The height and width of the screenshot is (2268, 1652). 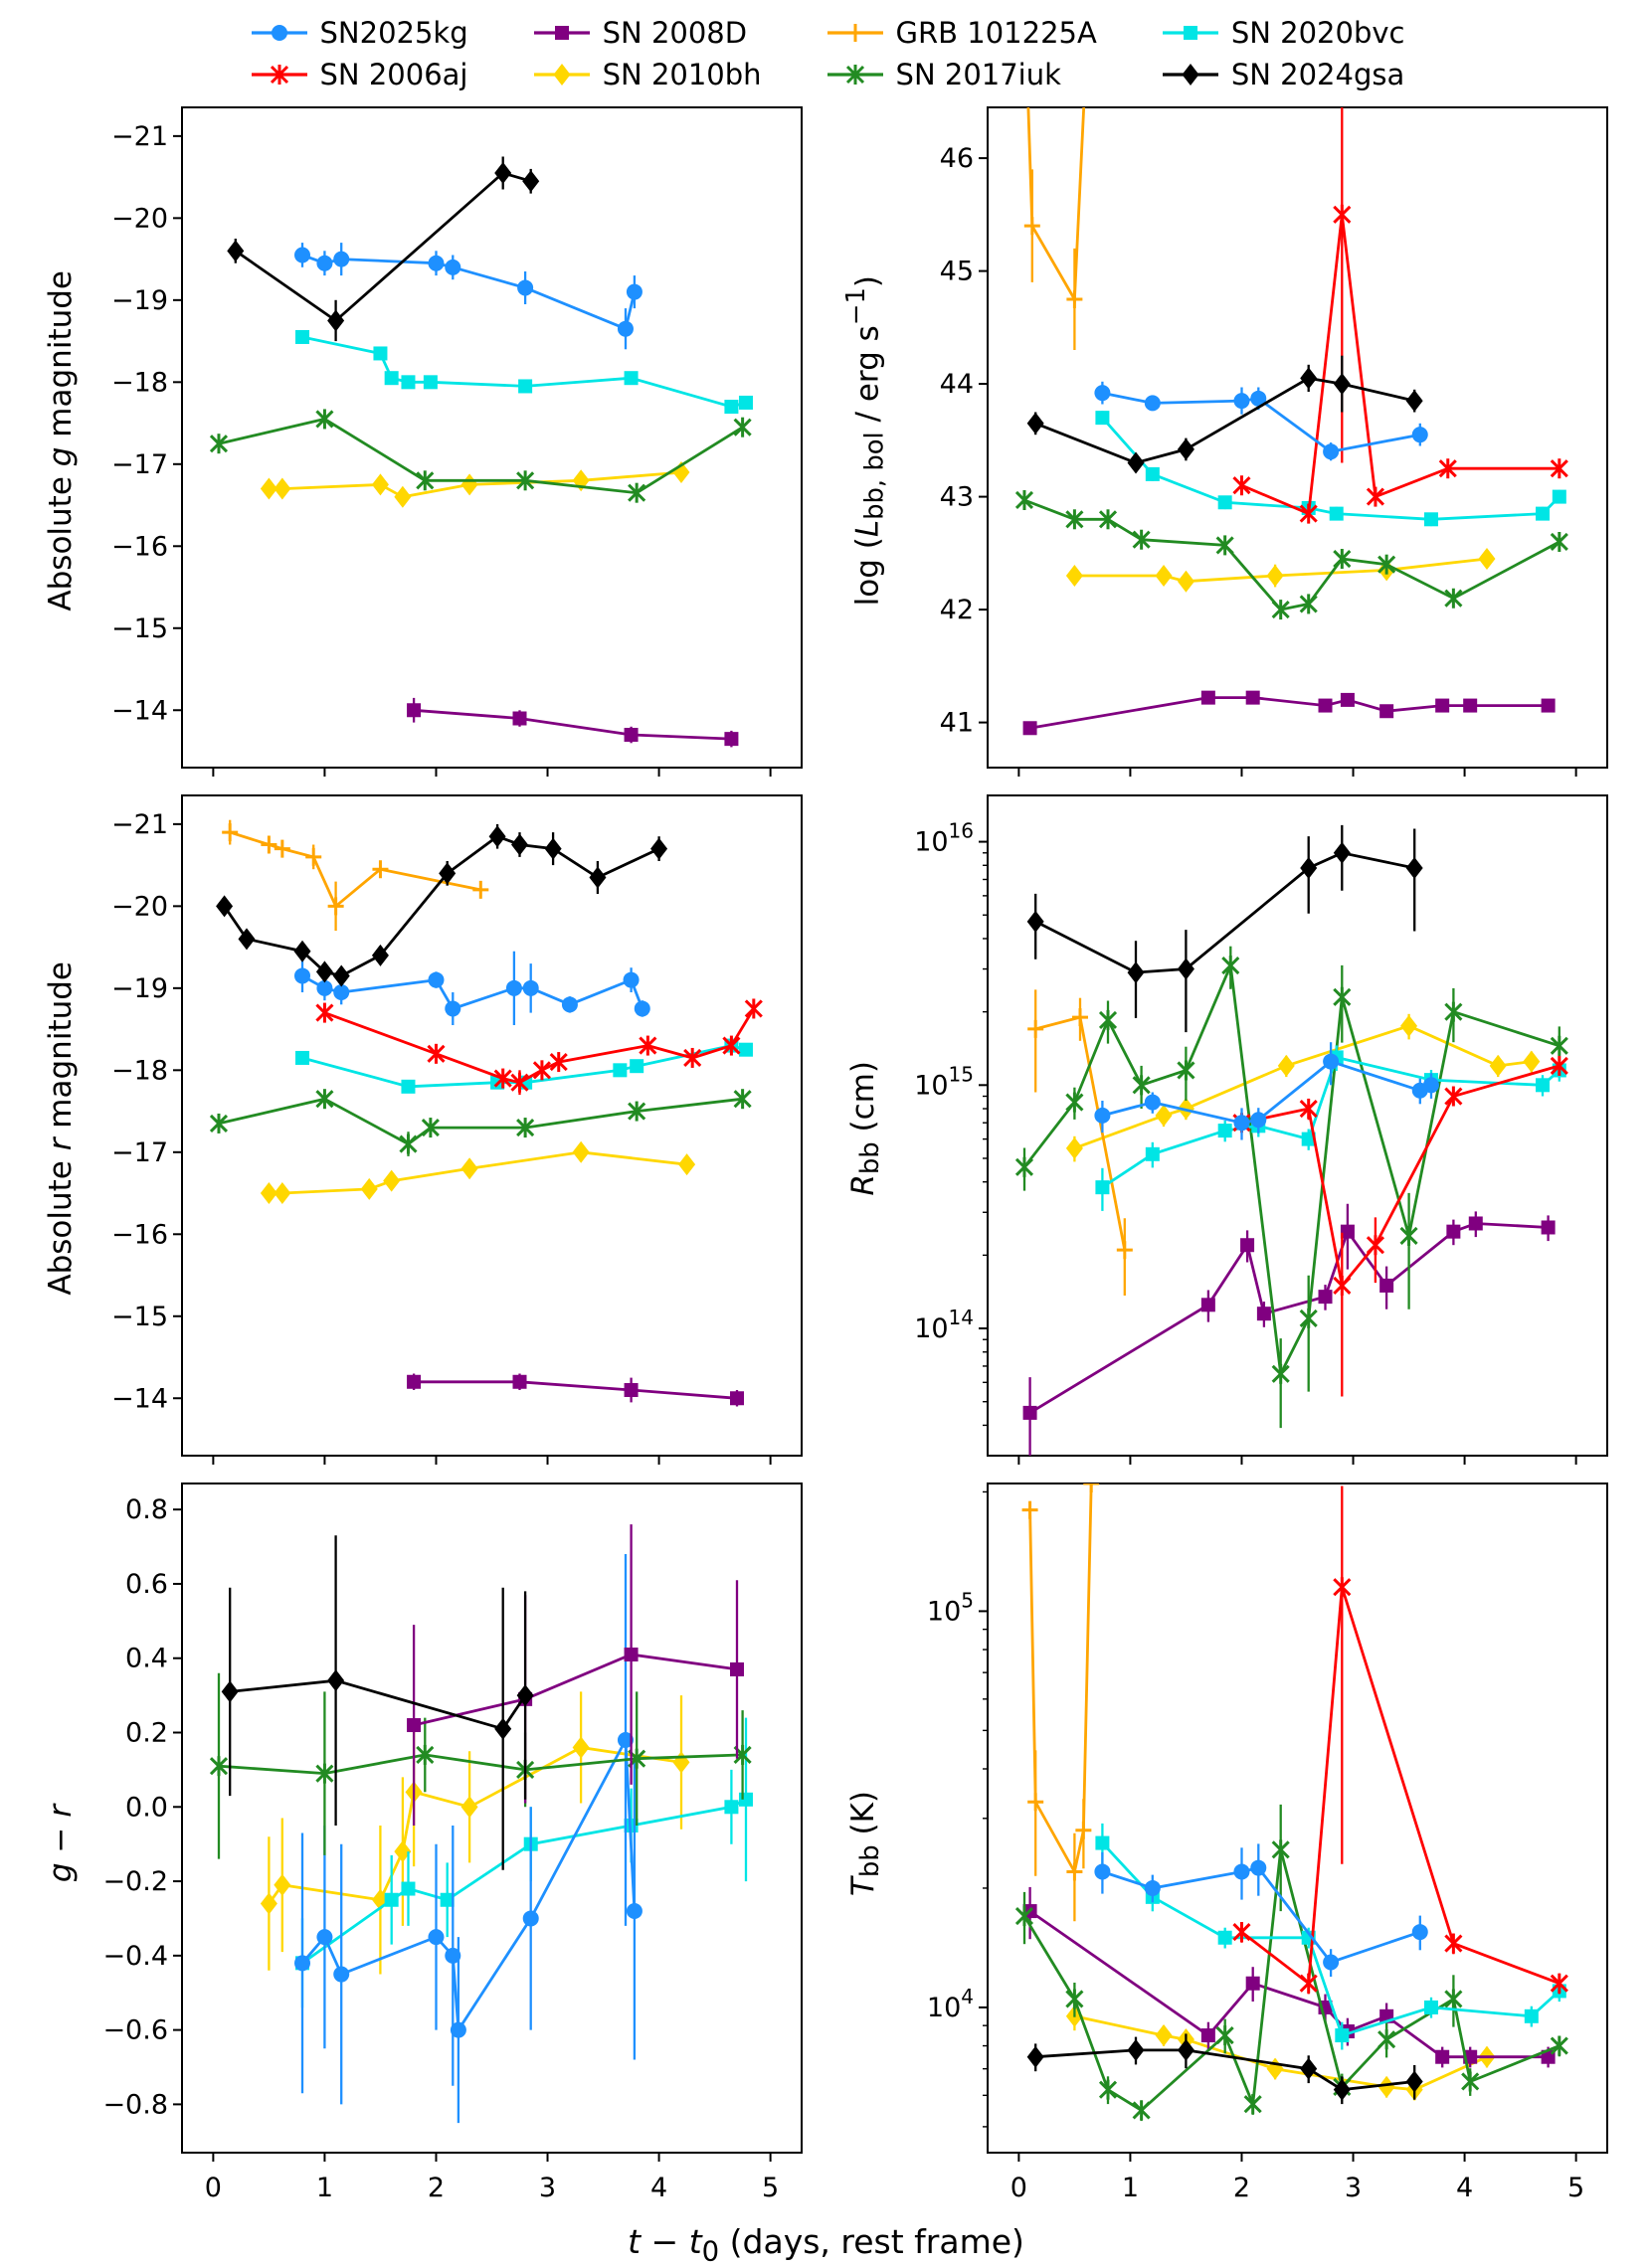 What do you see at coordinates (135, 1881) in the screenshot?
I see `svg-text: −0.2` at bounding box center [135, 1881].